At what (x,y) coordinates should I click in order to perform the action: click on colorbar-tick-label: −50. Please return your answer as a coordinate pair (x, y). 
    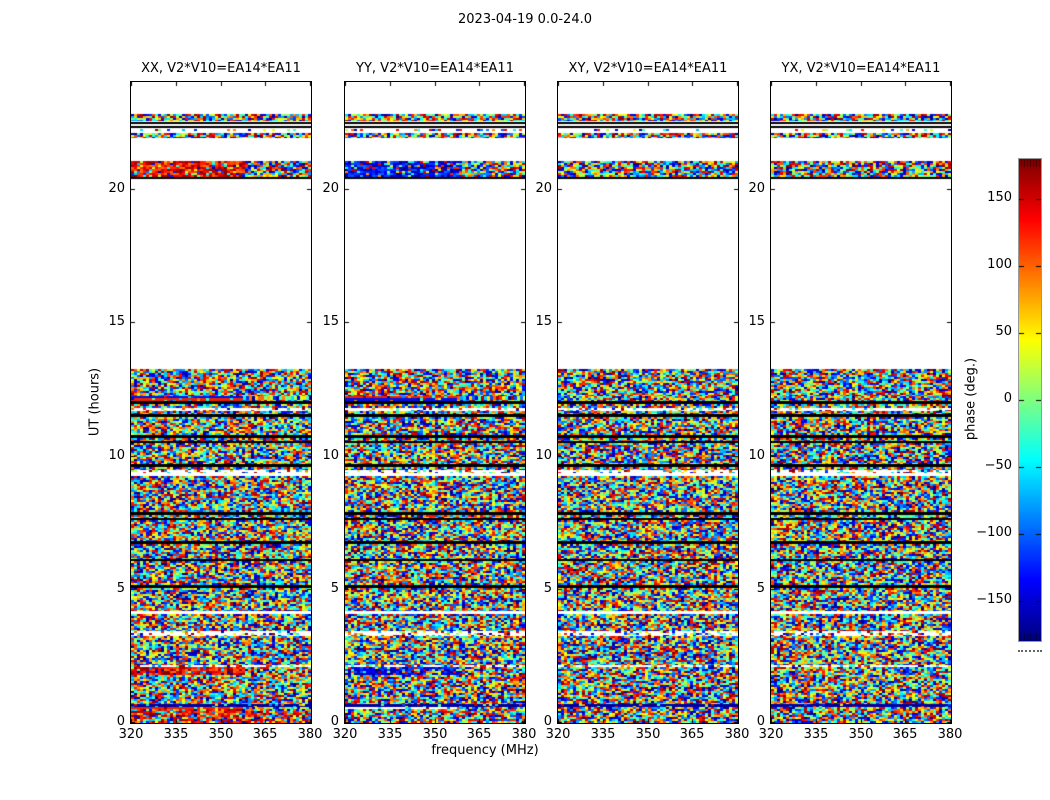
    Looking at the image, I should click on (998, 465).